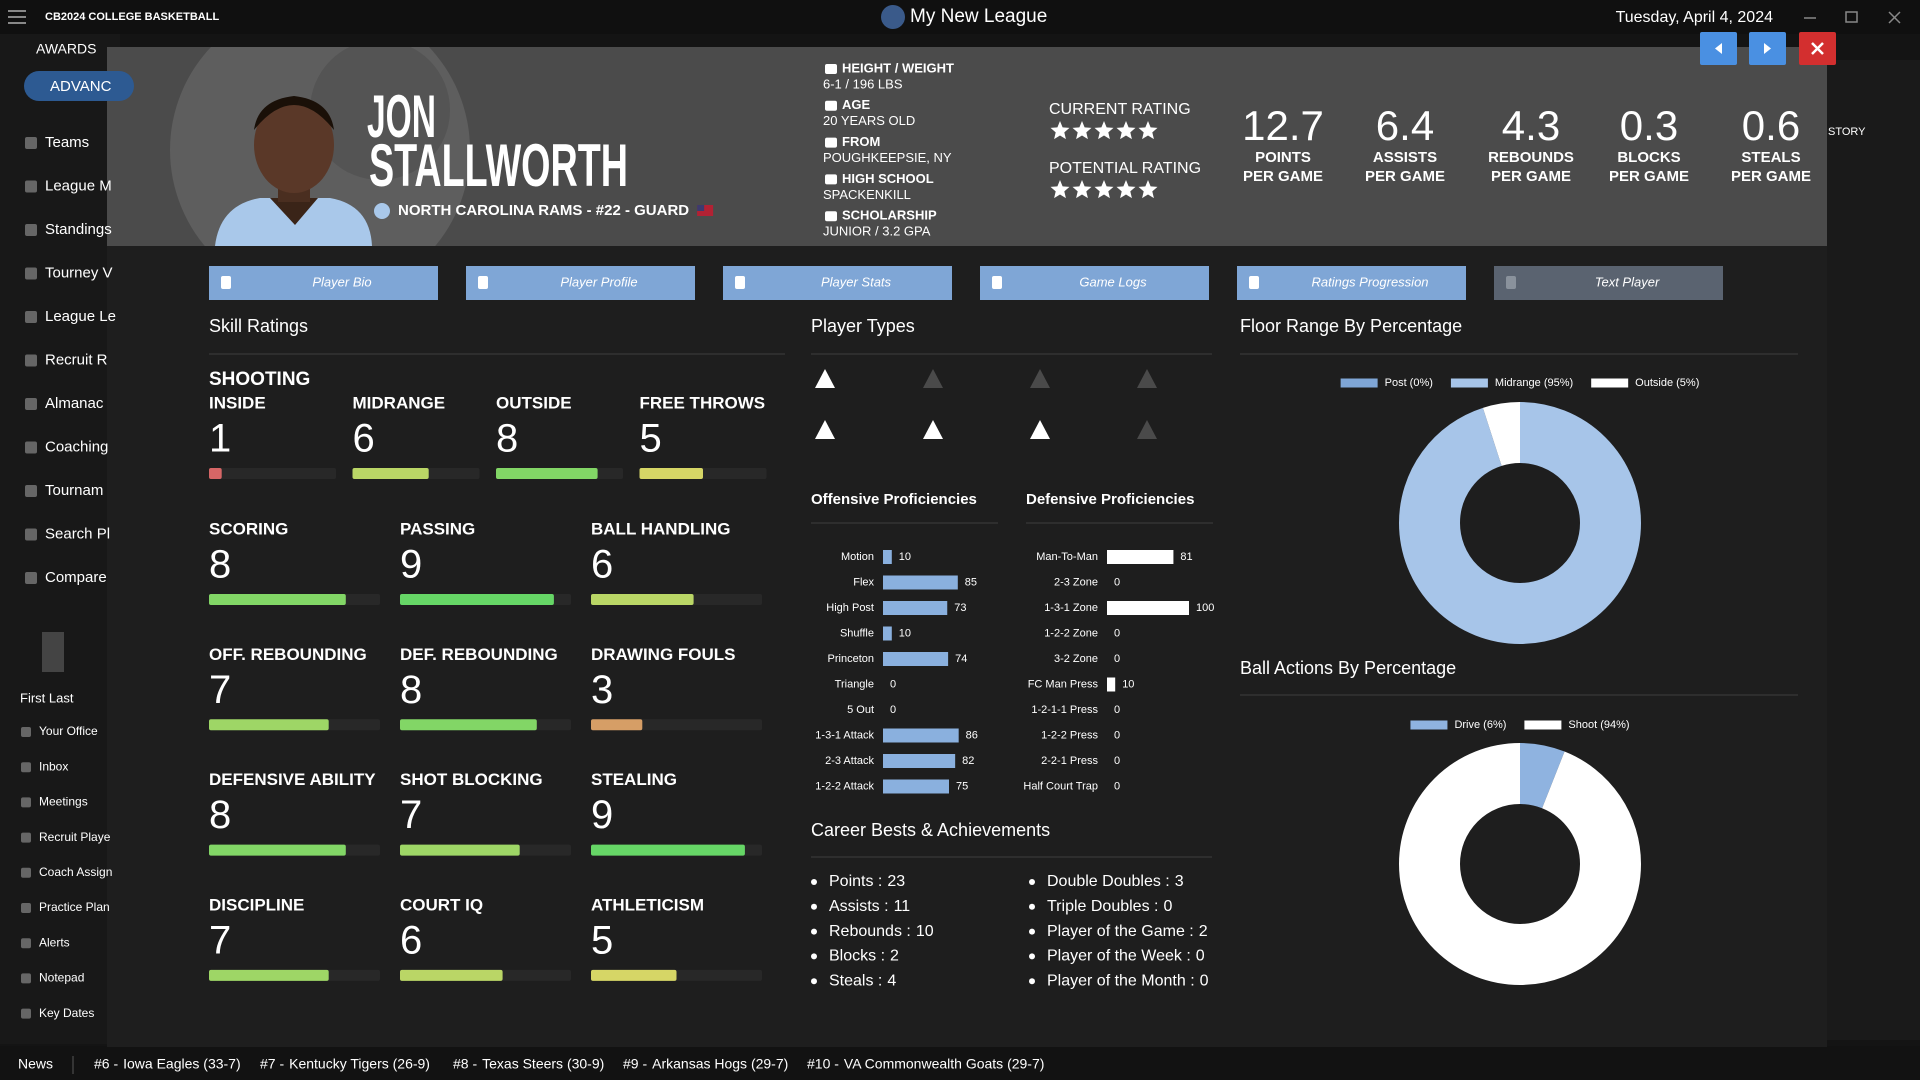 This screenshot has width=1920, height=1080. What do you see at coordinates (76, 446) in the screenshot?
I see `menu-item: Coaching` at bounding box center [76, 446].